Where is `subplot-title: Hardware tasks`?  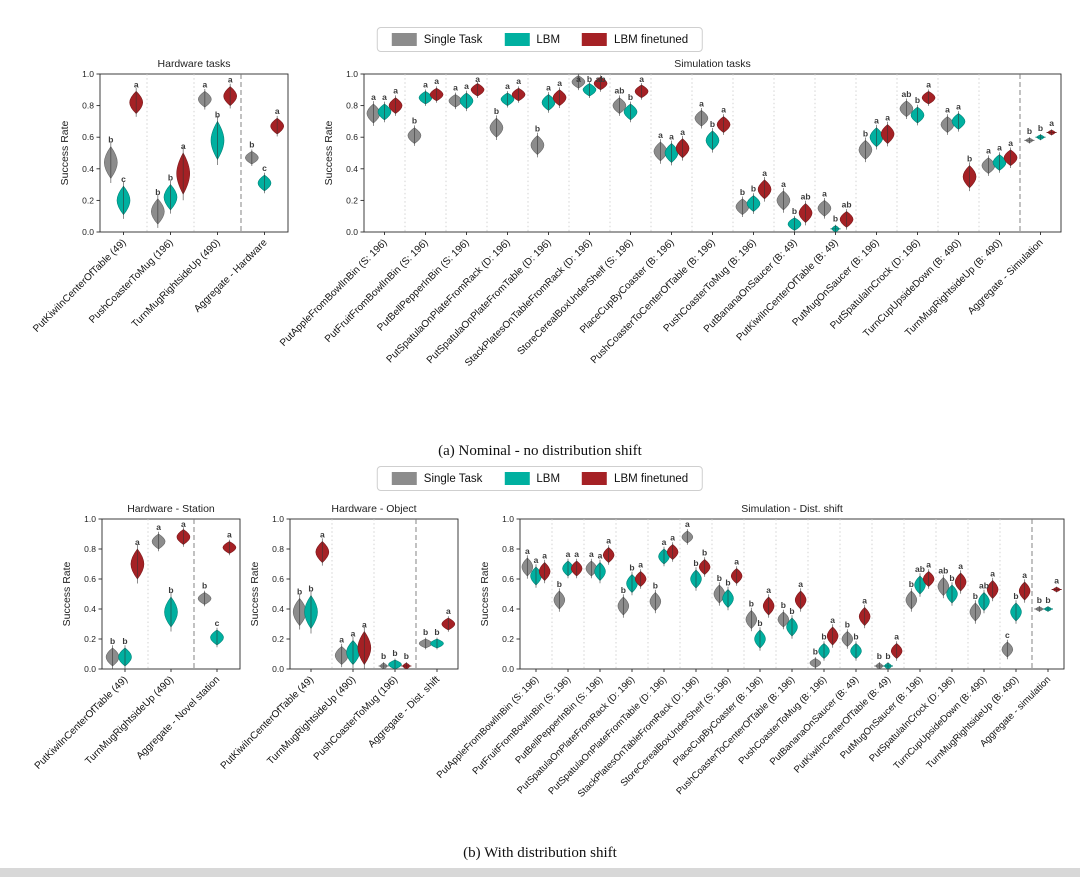
subplot-title: Hardware tasks is located at coordinates (194, 64).